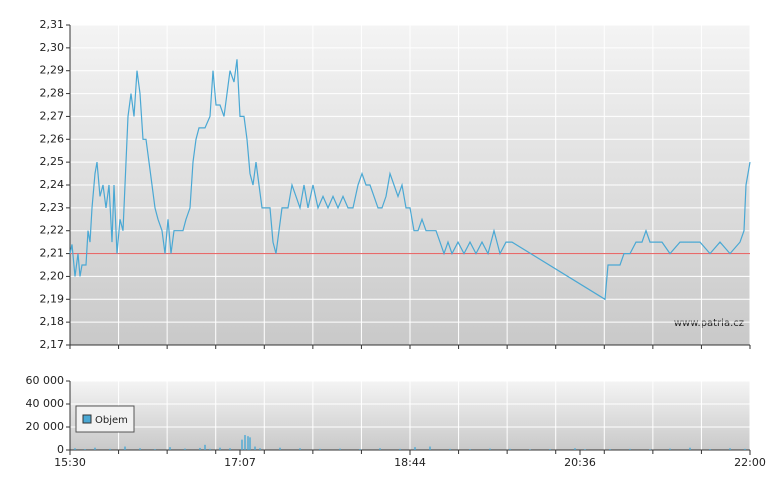 The height and width of the screenshot is (490, 780). Describe the element at coordinates (52, 70) in the screenshot. I see `y-tick-label: 2,29` at that location.